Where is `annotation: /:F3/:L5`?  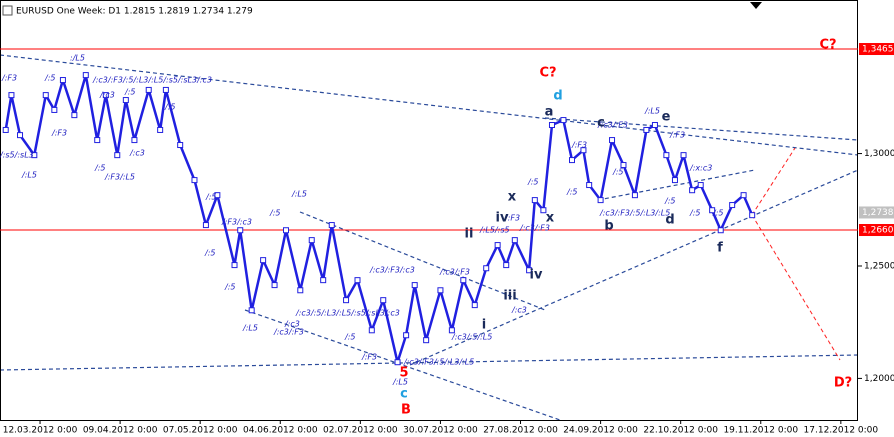
annotation: /:F3/:L5 is located at coordinates (119, 177).